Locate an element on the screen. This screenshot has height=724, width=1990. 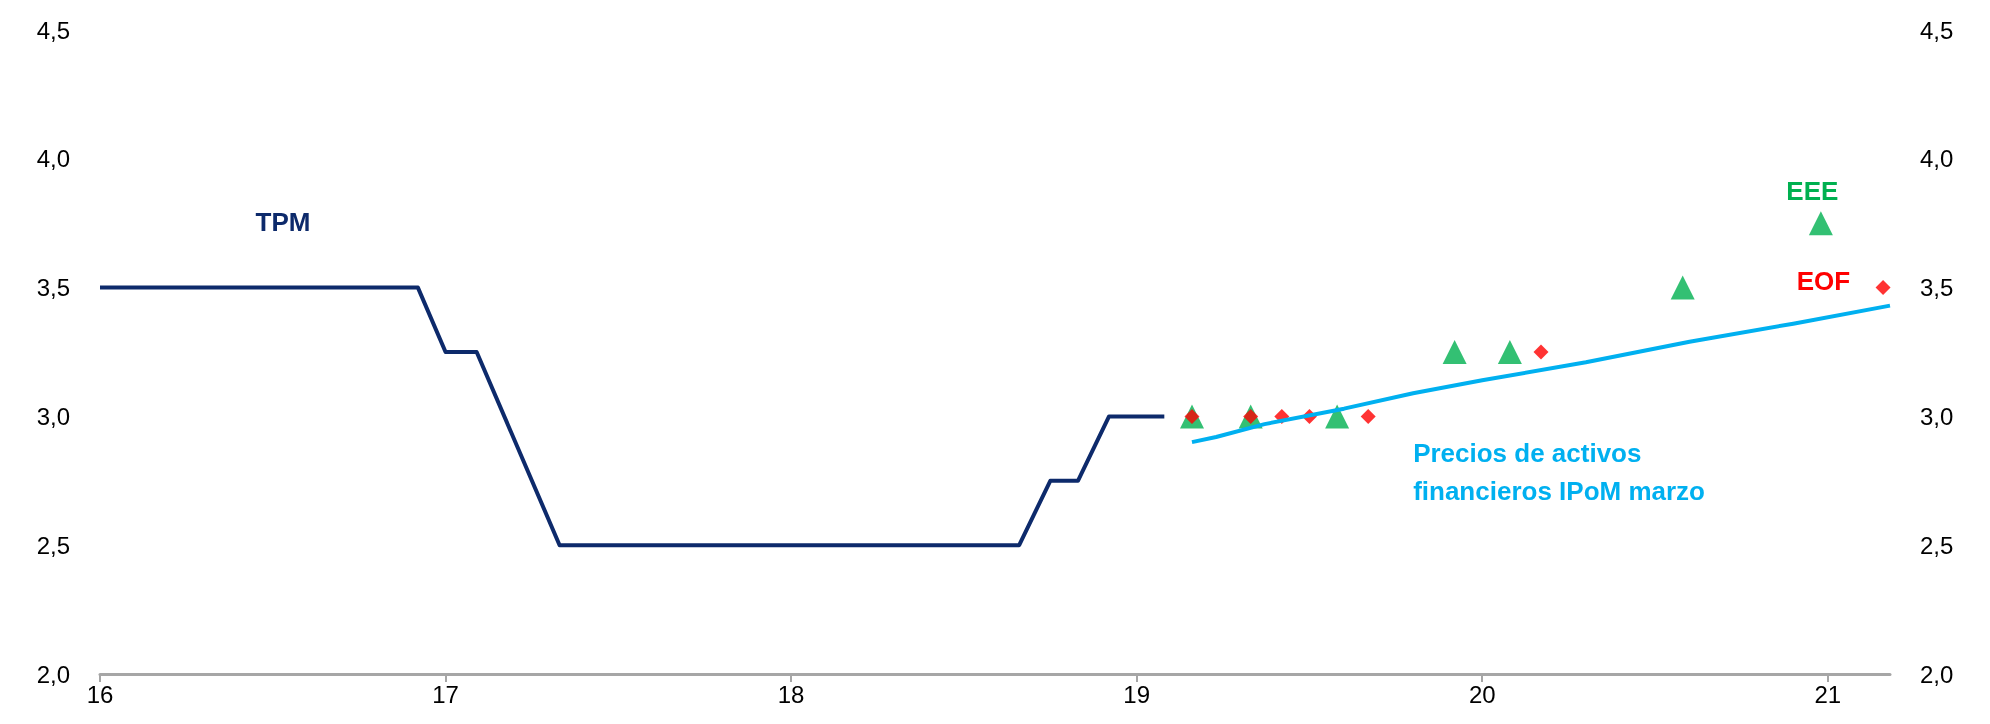
y2-tick-label: 4,5 is located at coordinates (1937, 30).